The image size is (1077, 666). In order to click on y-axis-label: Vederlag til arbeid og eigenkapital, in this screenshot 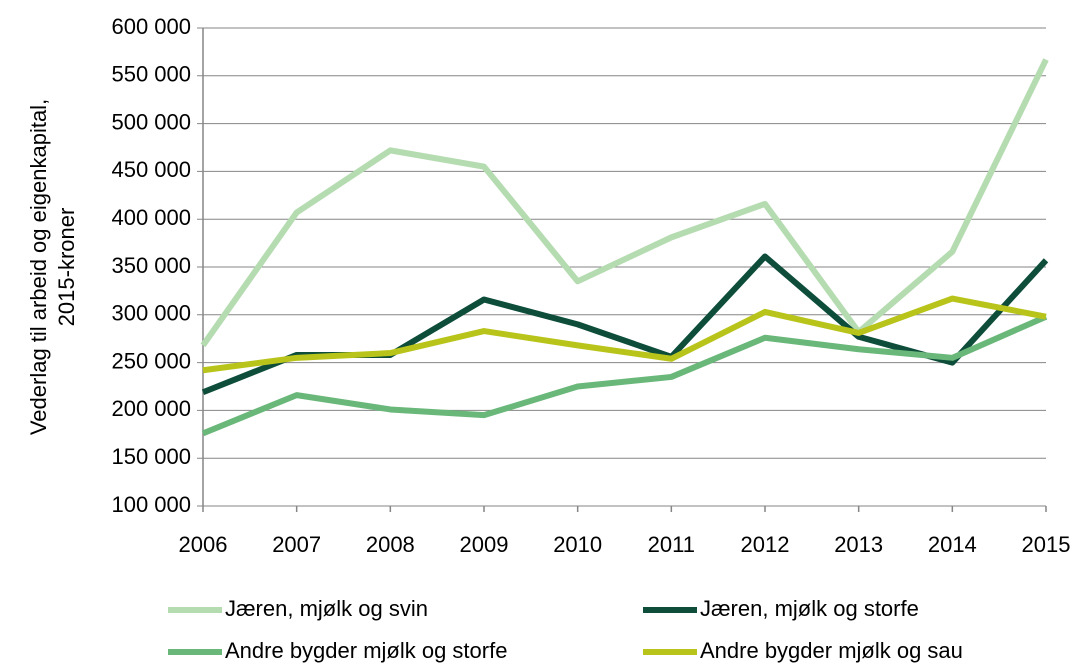, I will do `click(38, 267)`.